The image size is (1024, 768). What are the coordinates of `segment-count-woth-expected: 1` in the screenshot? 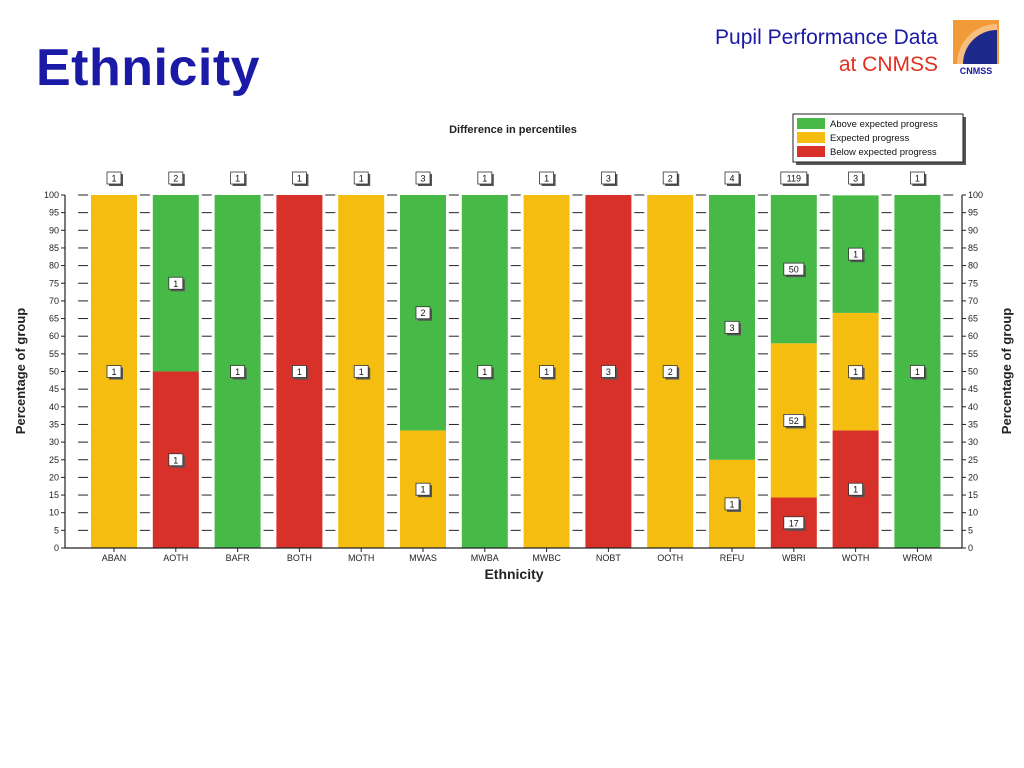 It's located at (856, 372).